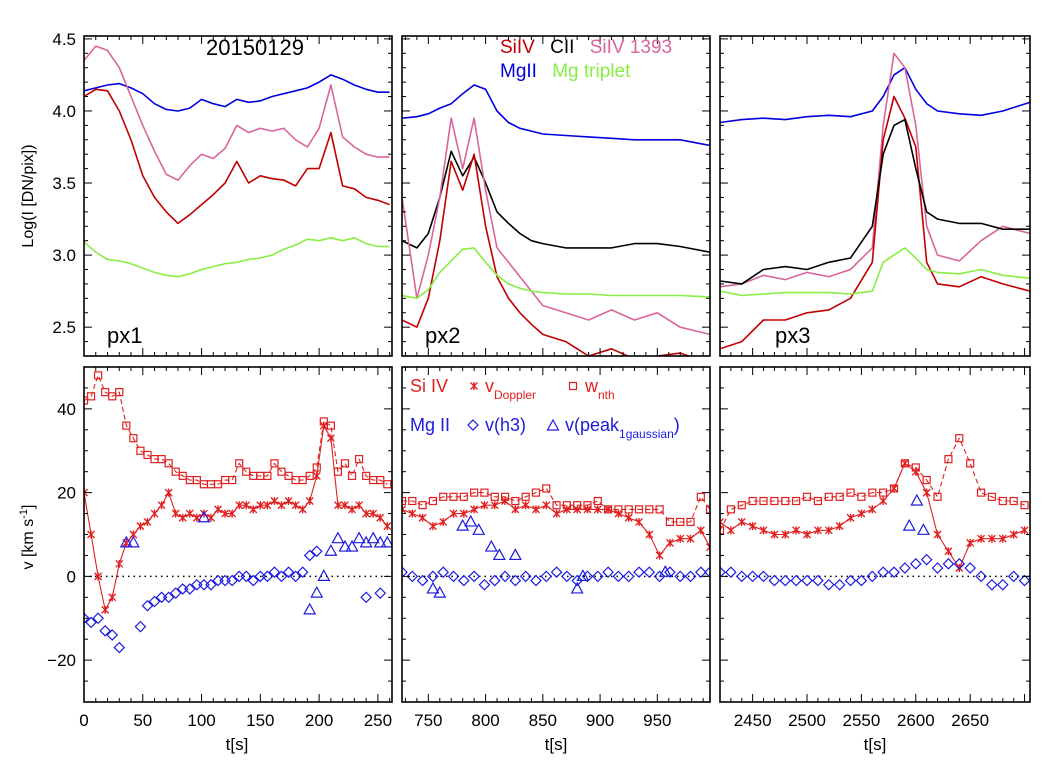 This screenshot has height=766, width=1062. What do you see at coordinates (66, 493) in the screenshot?
I see `y-tick-label: 20` at bounding box center [66, 493].